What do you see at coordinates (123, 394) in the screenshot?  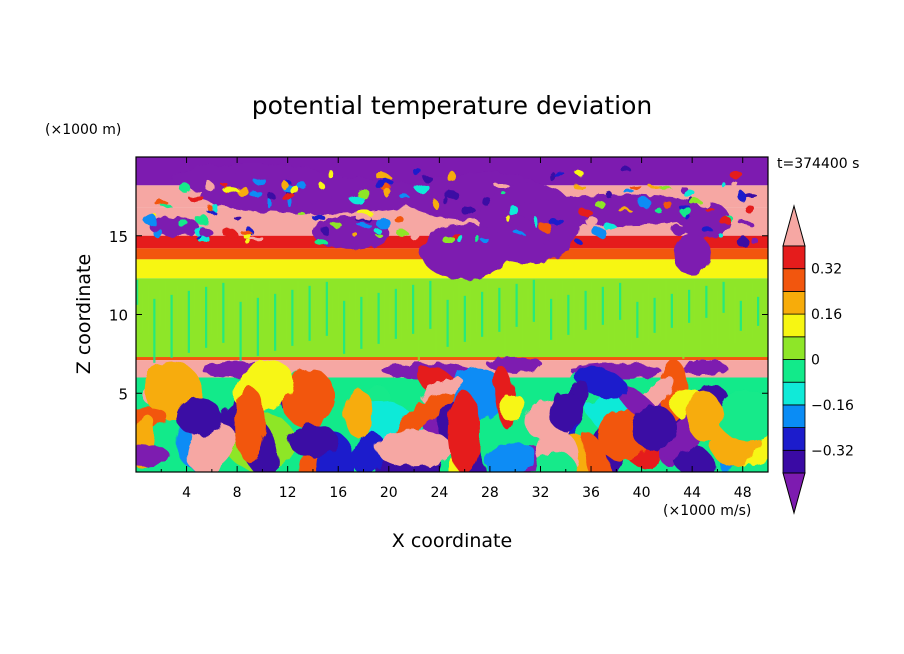 I see `y-tick-label: 5` at bounding box center [123, 394].